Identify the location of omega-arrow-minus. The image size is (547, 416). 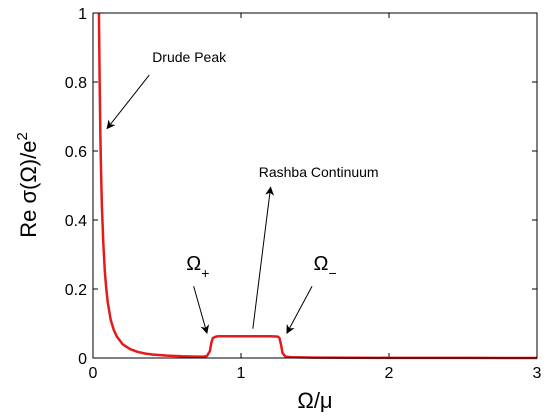
(299, 310).